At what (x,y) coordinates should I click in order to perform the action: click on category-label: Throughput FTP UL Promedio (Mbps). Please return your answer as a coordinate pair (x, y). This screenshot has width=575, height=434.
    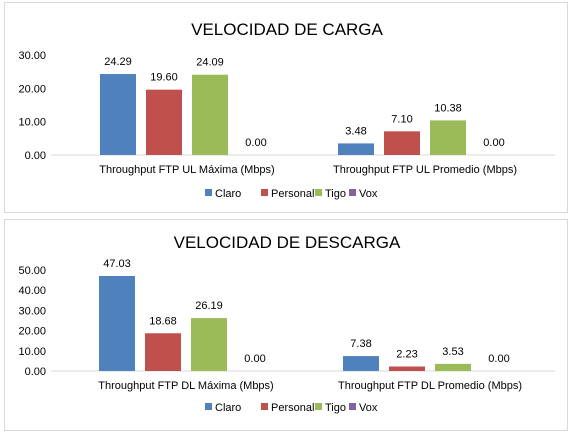
    Looking at the image, I should click on (425, 170).